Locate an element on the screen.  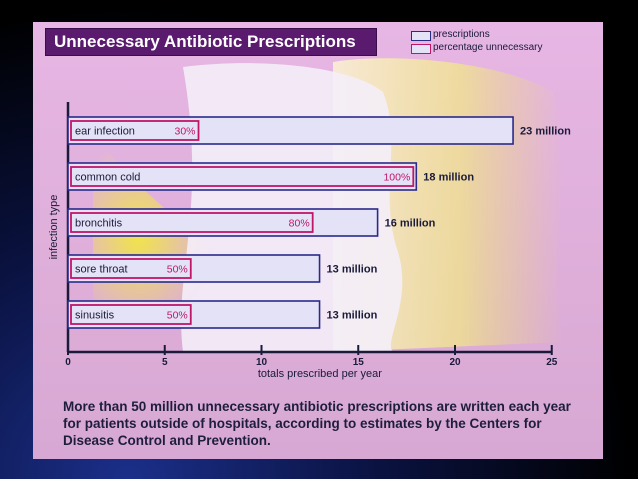
x-tick-label: 10 is located at coordinates (262, 362).